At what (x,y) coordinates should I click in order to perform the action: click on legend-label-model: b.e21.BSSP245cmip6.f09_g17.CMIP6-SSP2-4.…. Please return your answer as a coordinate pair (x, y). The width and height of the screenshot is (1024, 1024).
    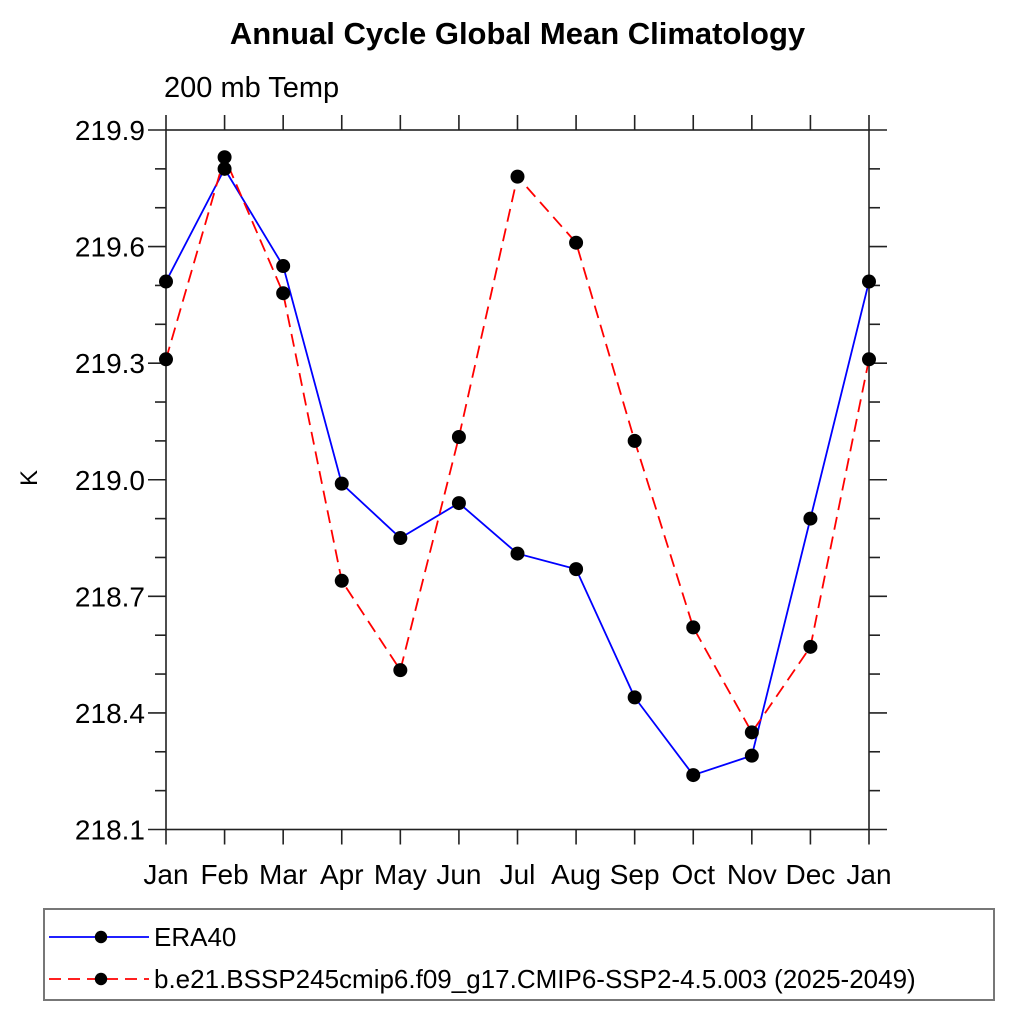
    Looking at the image, I should click on (535, 978).